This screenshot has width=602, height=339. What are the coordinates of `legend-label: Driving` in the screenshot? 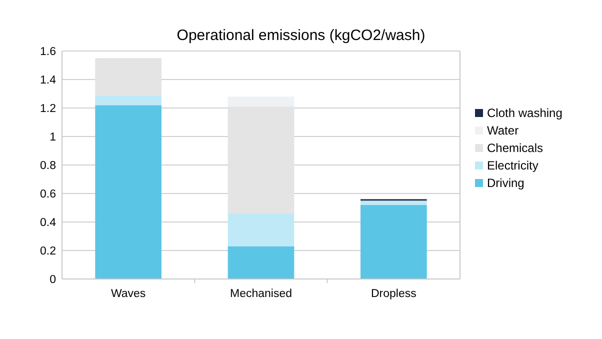 It's located at (505, 183).